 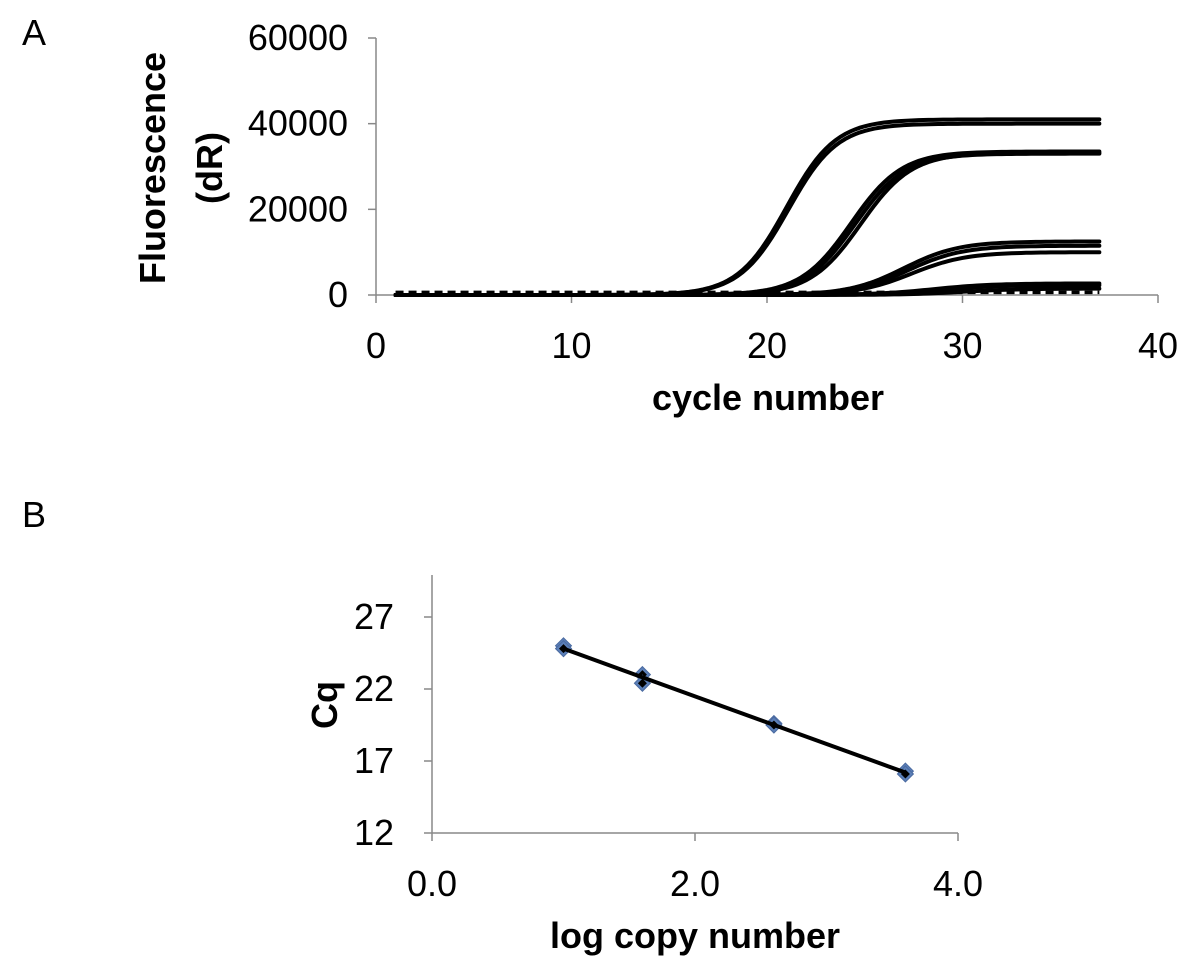 What do you see at coordinates (298, 37) in the screenshot?
I see `y-tick-label: 60000` at bounding box center [298, 37].